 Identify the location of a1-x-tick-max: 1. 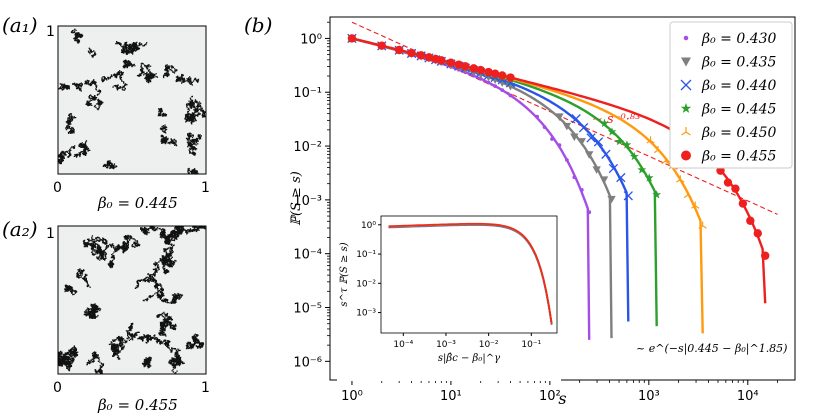
(205, 188).